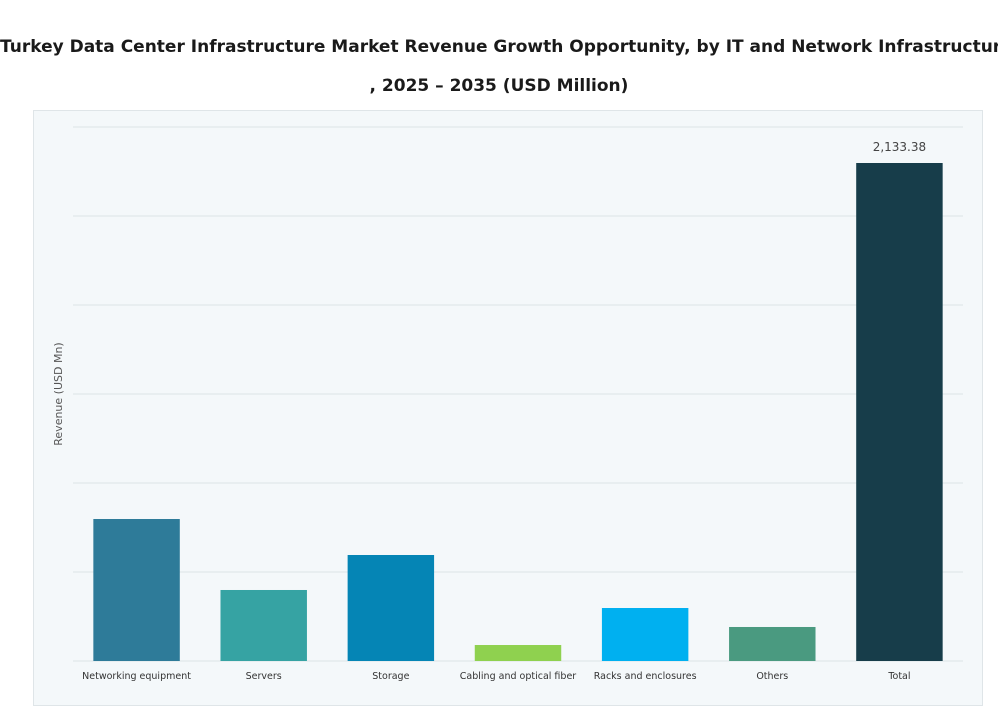  What do you see at coordinates (899, 676) in the screenshot?
I see `x-tick-label: Total` at bounding box center [899, 676].